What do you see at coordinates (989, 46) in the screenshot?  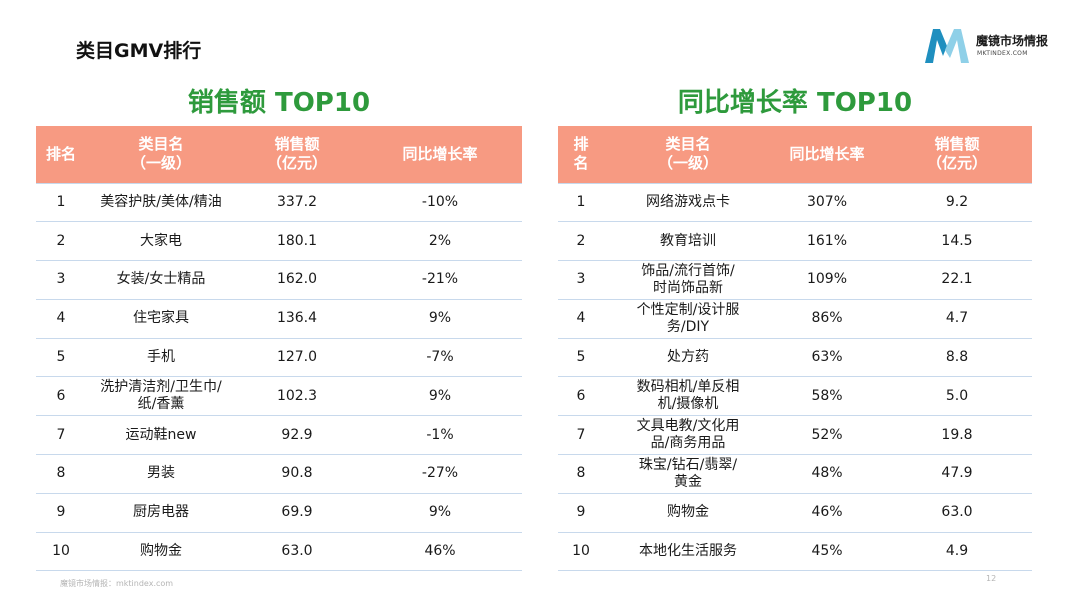 I see `brand-logo: 魔镜市场情报 MKTINDEX.COM` at bounding box center [989, 46].